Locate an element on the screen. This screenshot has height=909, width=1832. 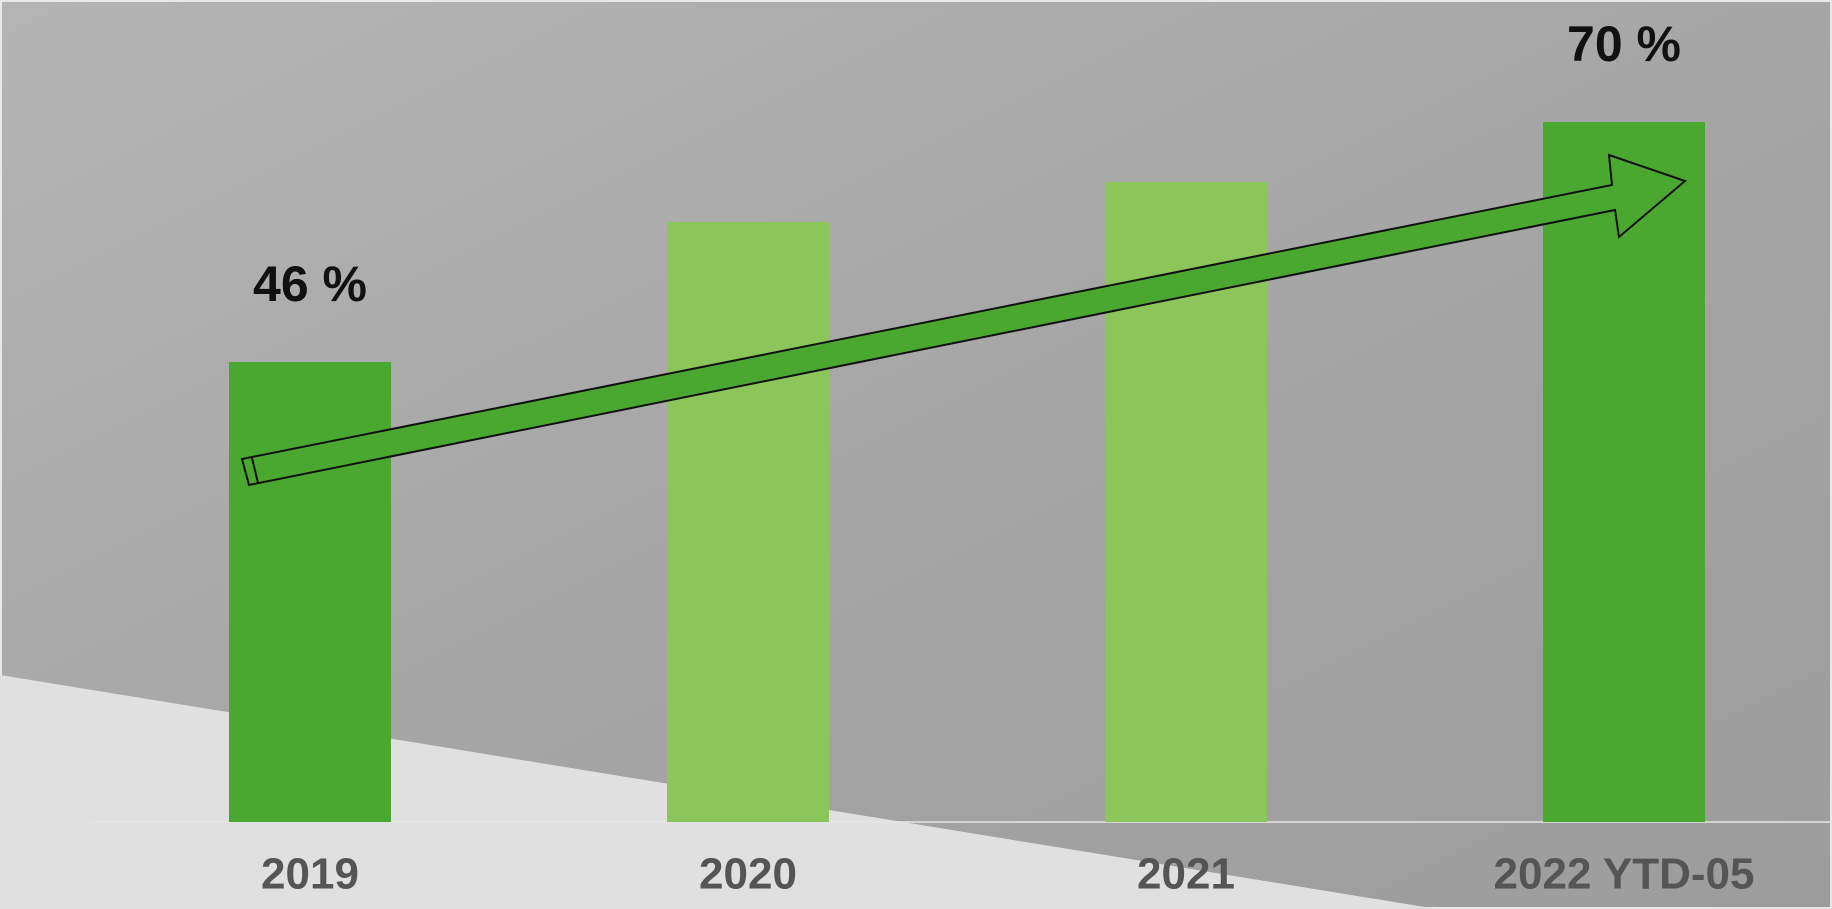
x-tick-label: 2020 is located at coordinates (748, 874).